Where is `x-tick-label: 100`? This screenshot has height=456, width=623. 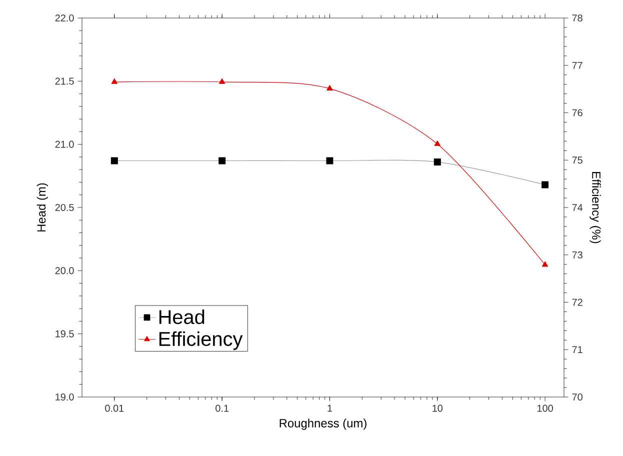 x-tick-label: 100 is located at coordinates (545, 408).